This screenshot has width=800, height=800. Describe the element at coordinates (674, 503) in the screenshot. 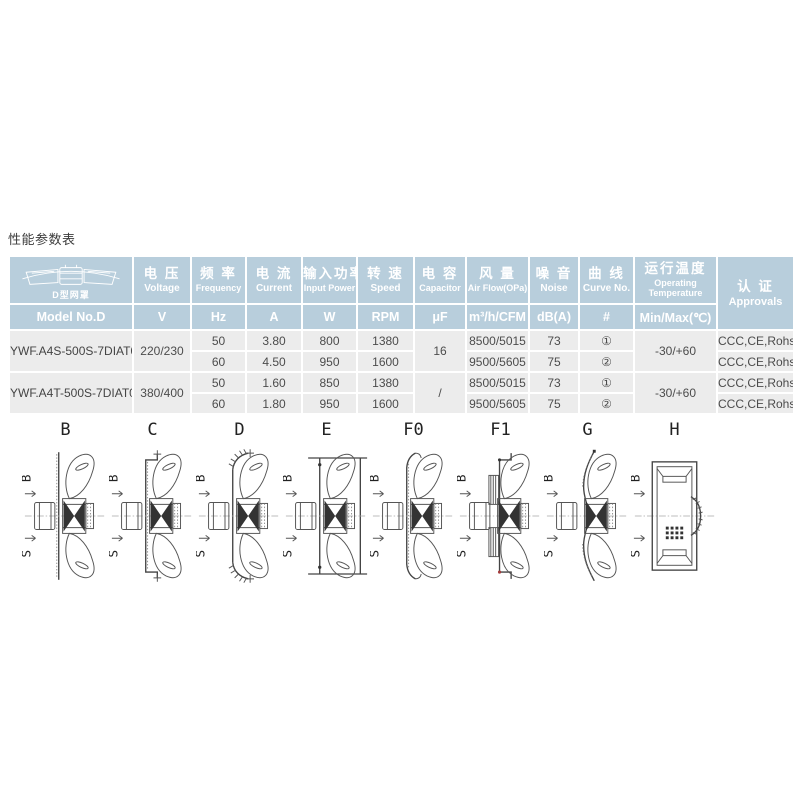

I see `mounting-diagram-H: H B S` at that location.